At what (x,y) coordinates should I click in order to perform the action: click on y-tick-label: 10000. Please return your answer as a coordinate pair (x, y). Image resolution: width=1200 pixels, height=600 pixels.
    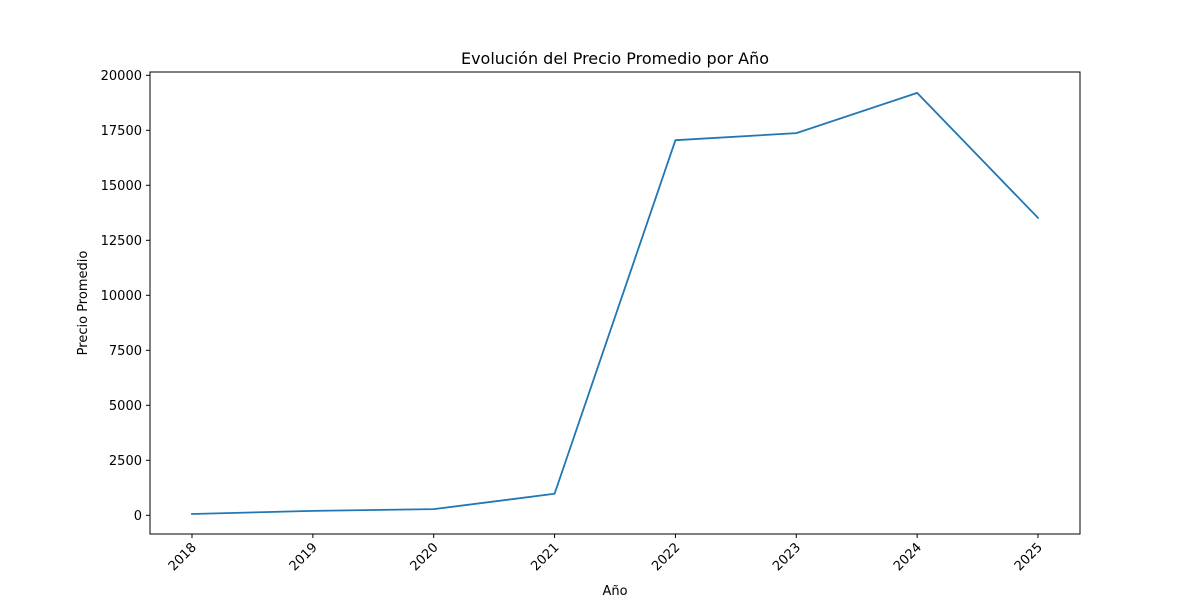
    Looking at the image, I should click on (121, 296).